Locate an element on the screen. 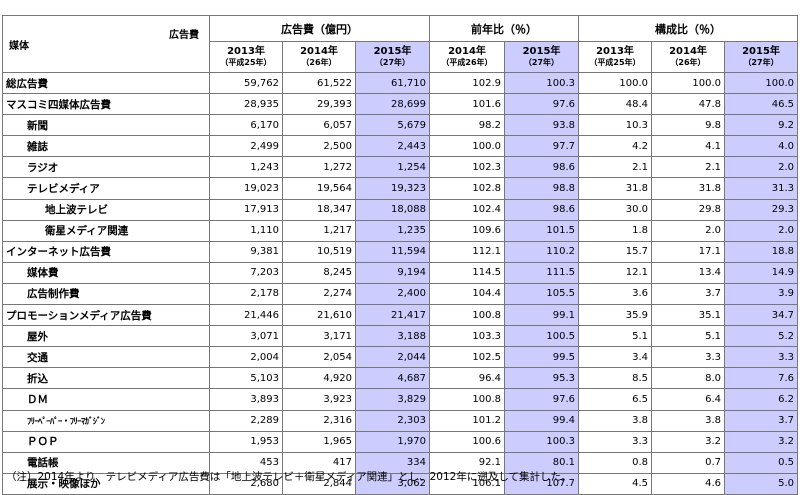 This screenshot has width=800, height=495. corner-top-label: 広告費 is located at coordinates (184, 35).